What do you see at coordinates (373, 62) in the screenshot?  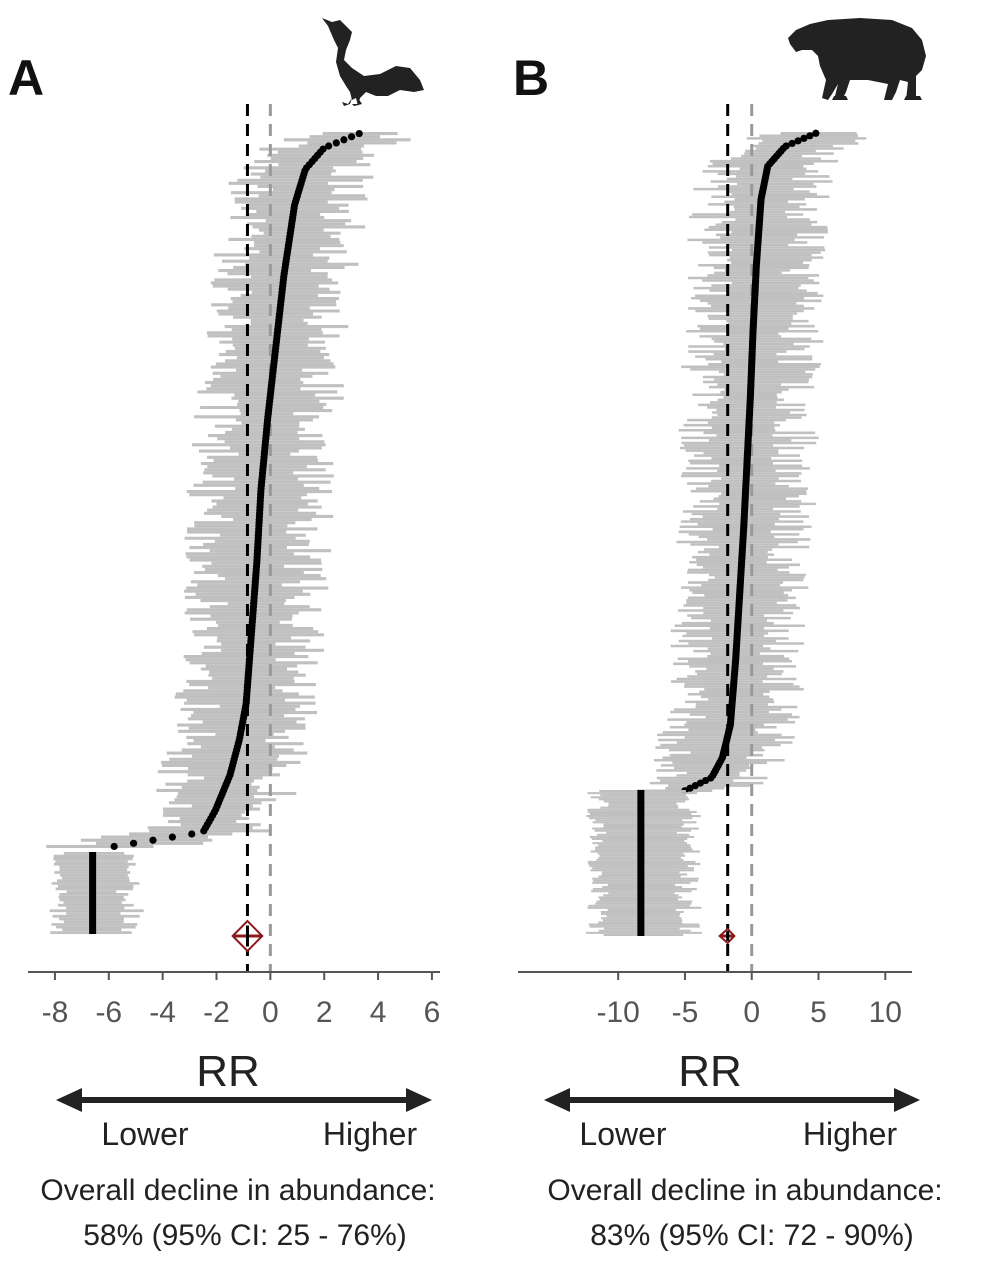 I see `curassow-bird-icon` at bounding box center [373, 62].